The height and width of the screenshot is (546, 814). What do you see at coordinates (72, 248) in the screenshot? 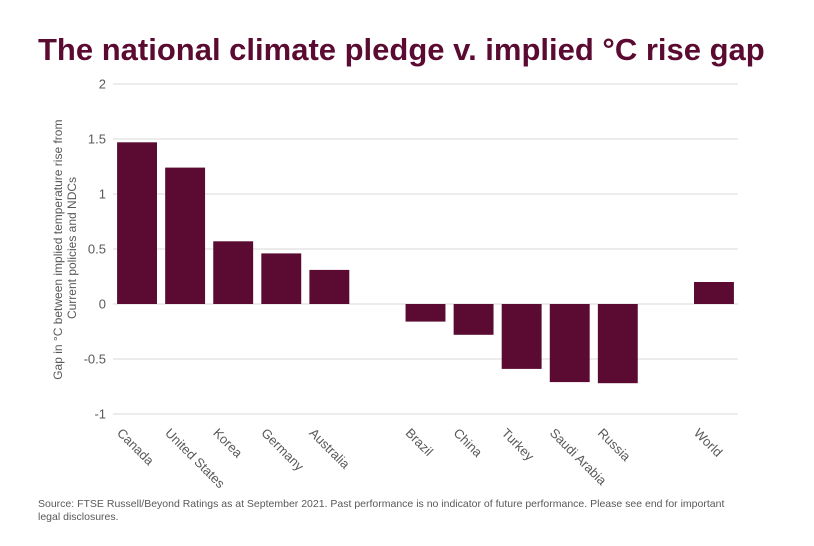
I see `y-axis-label-line-2: Current policies and NDCs` at bounding box center [72, 248].